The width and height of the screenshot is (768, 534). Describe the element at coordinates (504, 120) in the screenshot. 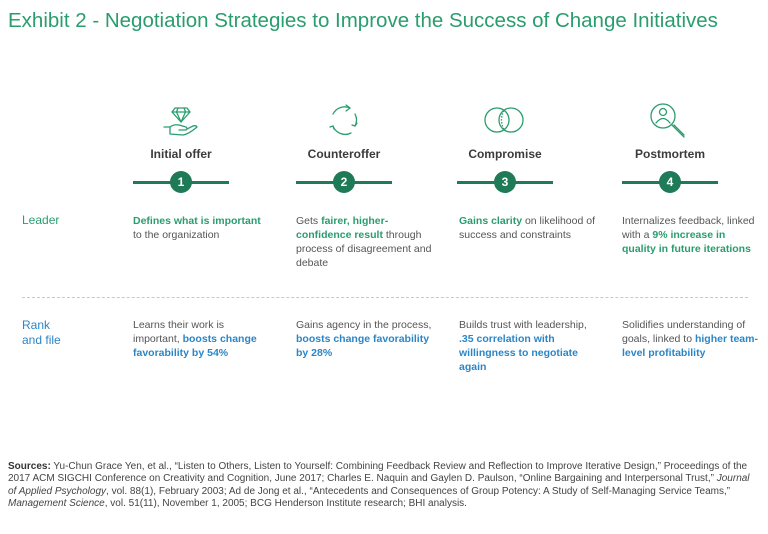

I see `overlapping-circles-icon` at that location.